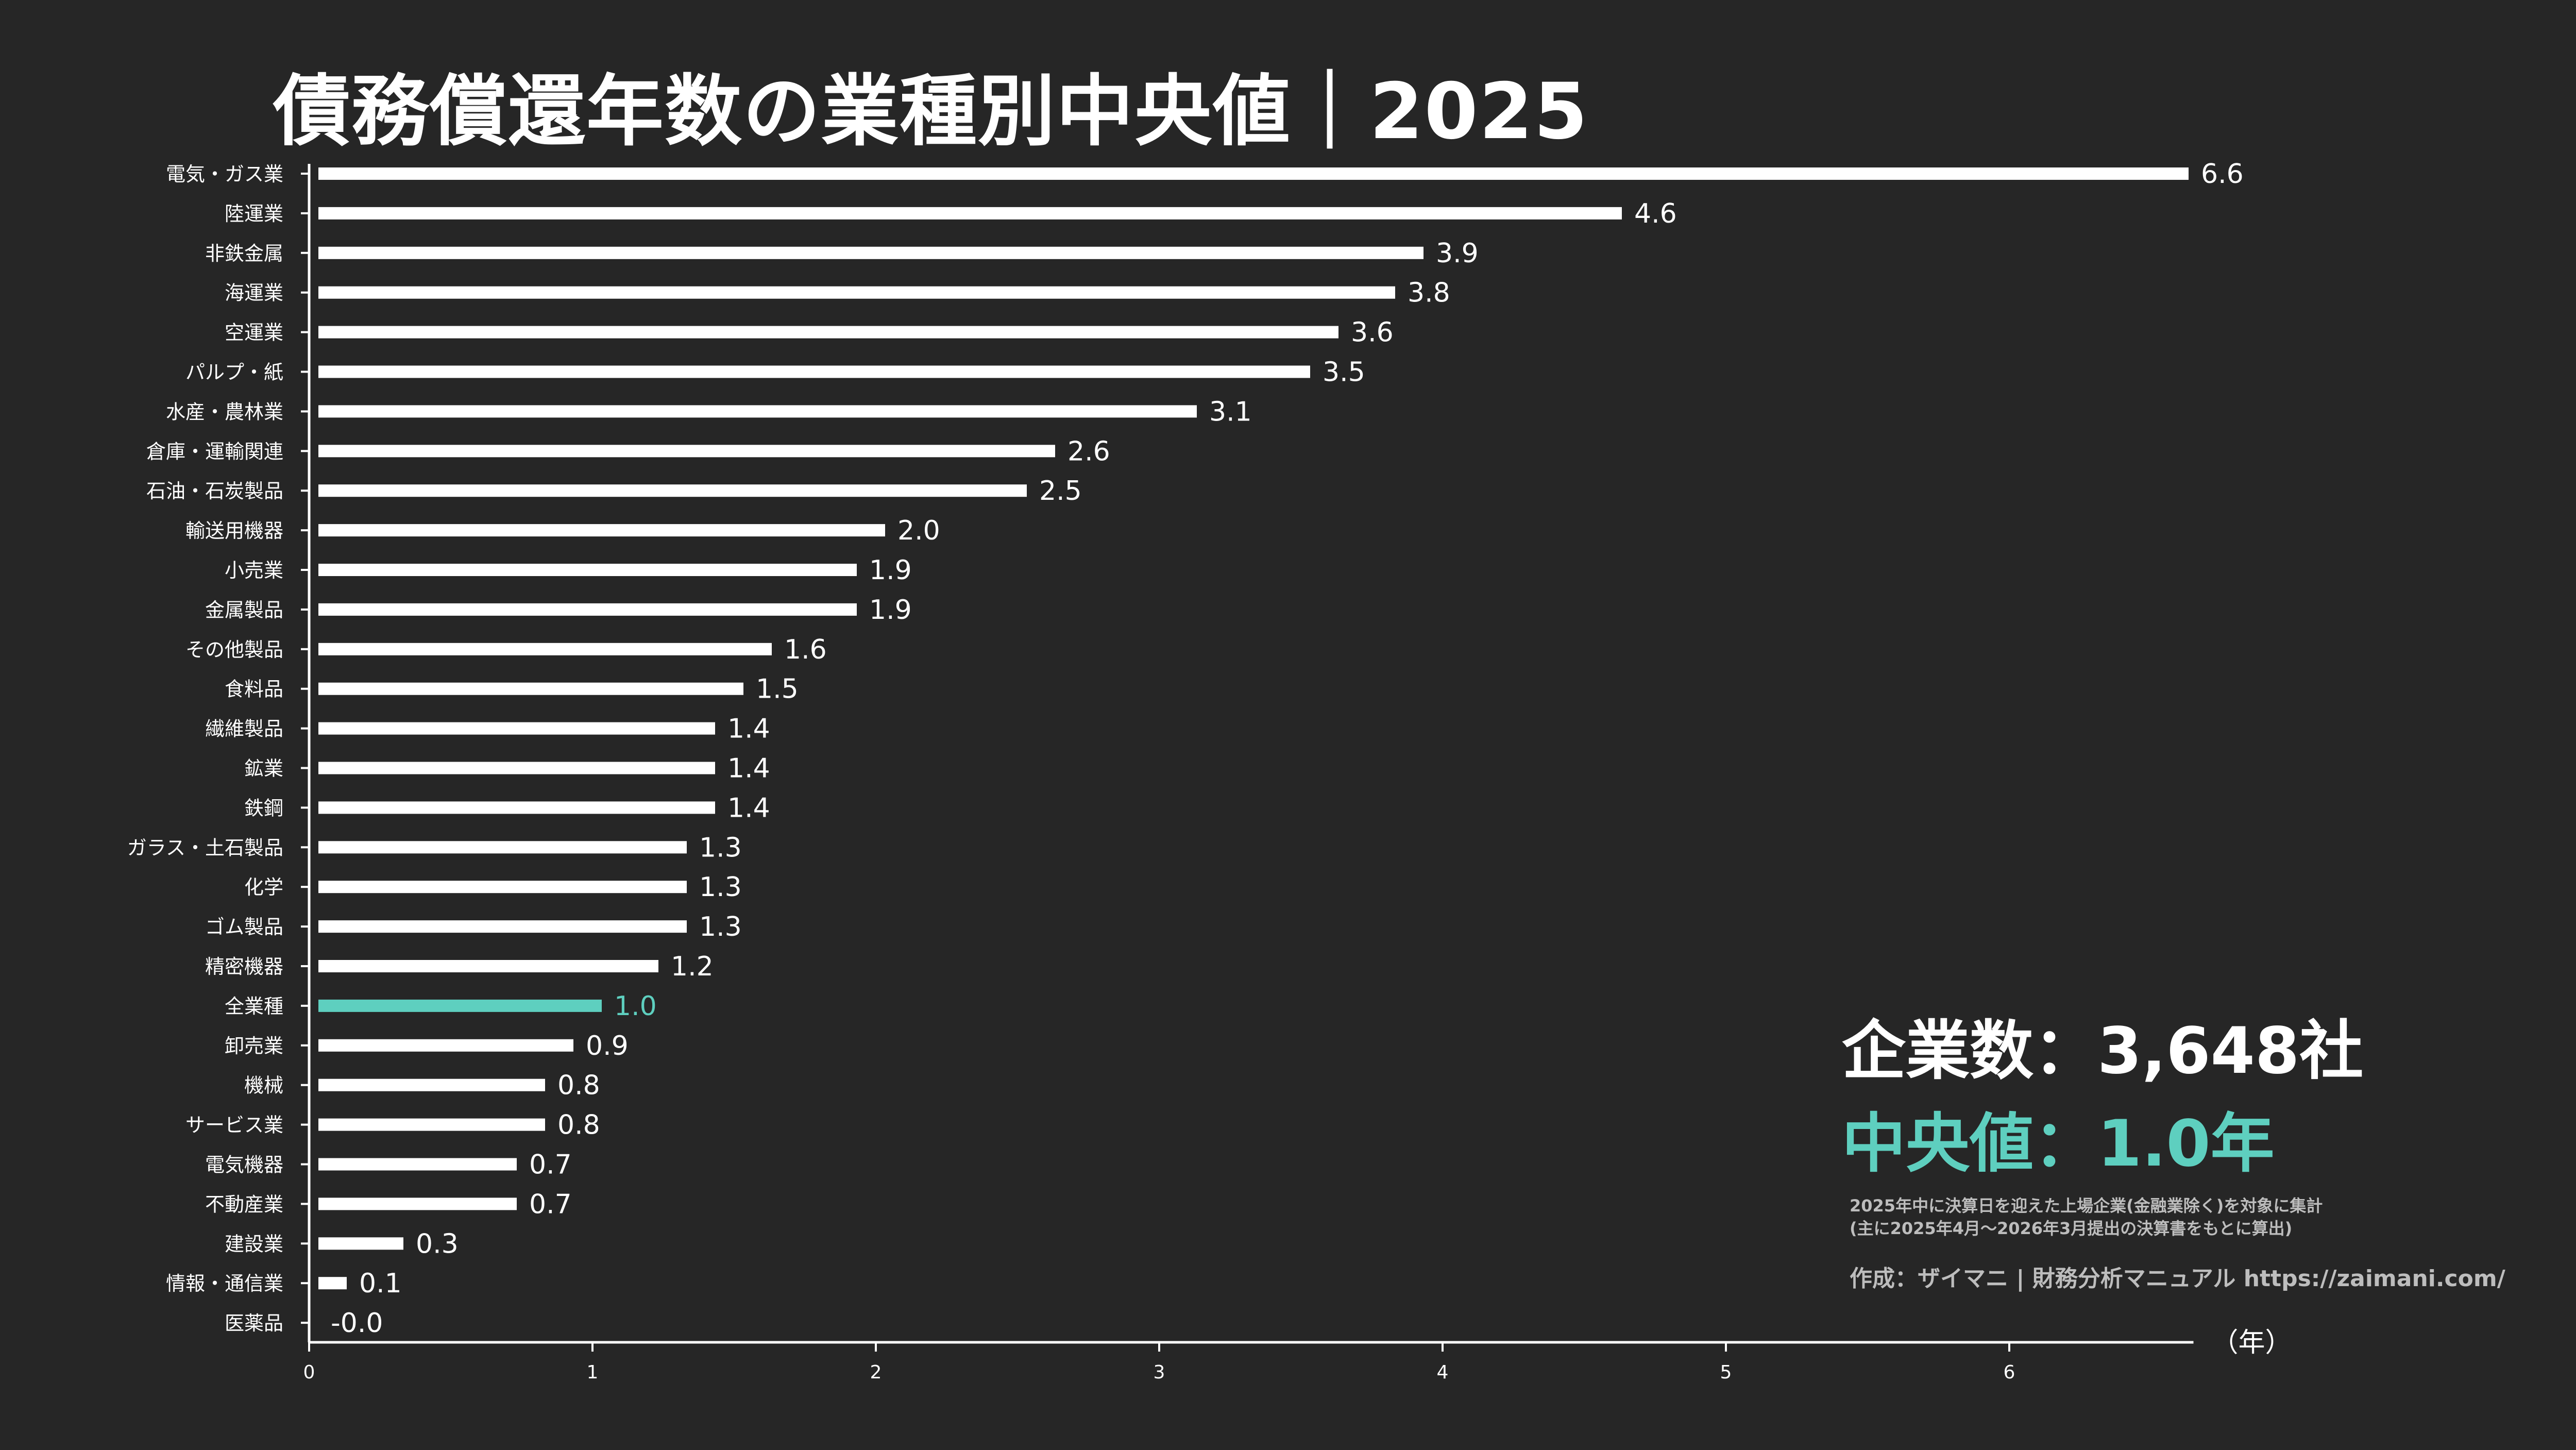  Describe the element at coordinates (2071, 1228) in the screenshot. I see `note-line-2: (主に2025年4月〜2026年3月提出の決算書をもとに算出)` at that location.